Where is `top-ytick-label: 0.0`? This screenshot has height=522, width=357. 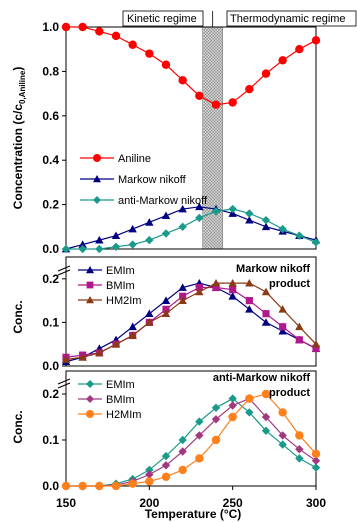
top-ytick-label: 0.0 is located at coordinates (50, 249).